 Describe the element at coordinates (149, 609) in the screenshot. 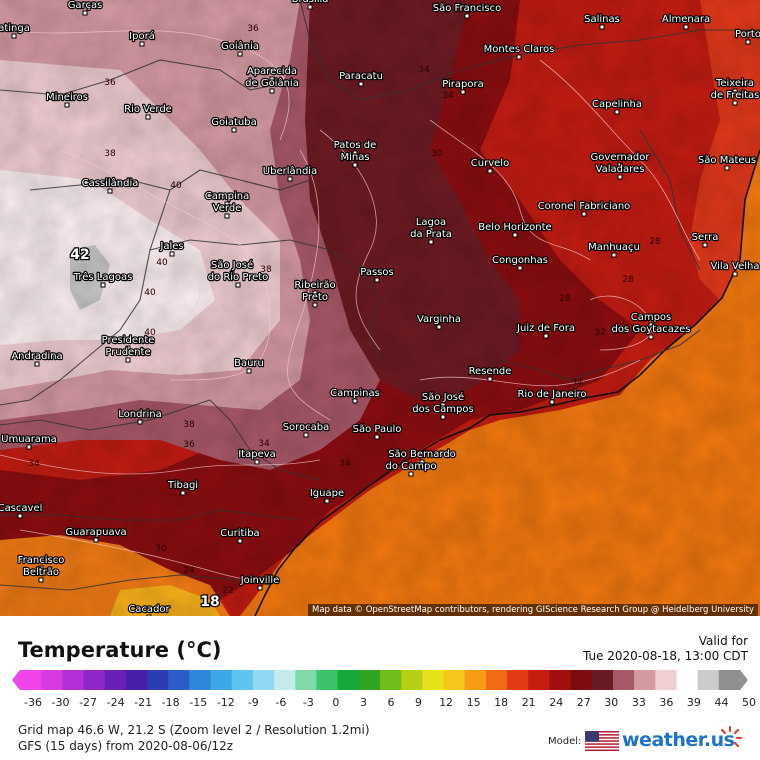

I see `city-marker: Cacador` at that location.